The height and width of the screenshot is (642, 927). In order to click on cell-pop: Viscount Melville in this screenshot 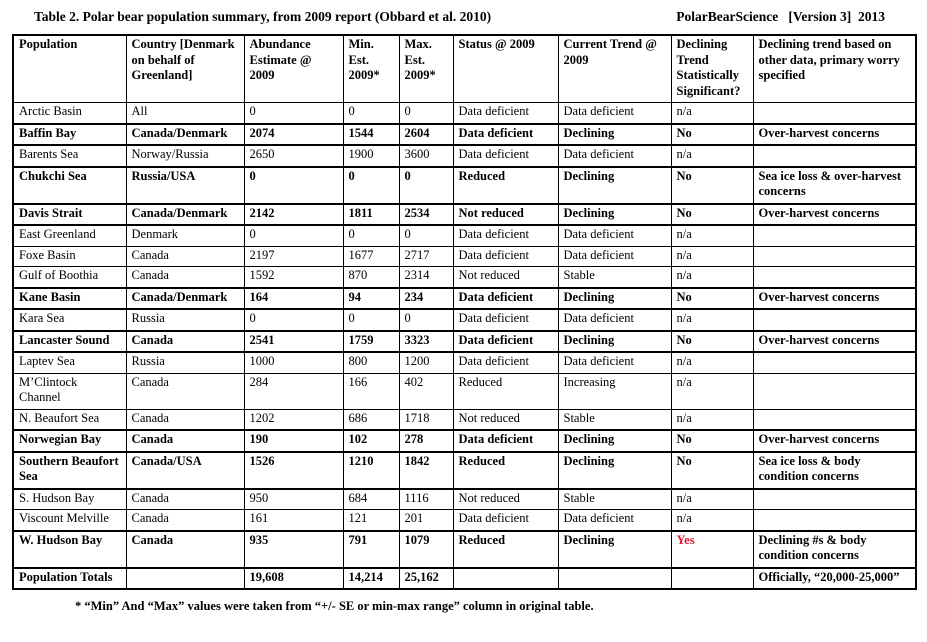, I will do `click(69, 520)`.